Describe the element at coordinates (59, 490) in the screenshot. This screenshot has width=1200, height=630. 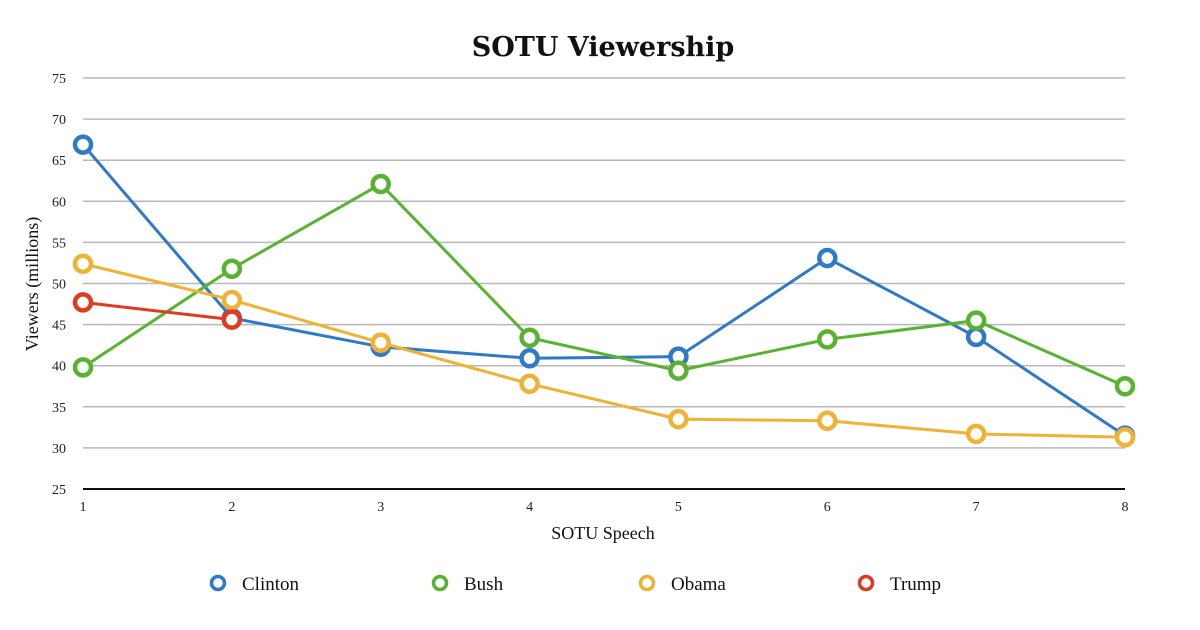
I see `y-tick-label: 25` at that location.